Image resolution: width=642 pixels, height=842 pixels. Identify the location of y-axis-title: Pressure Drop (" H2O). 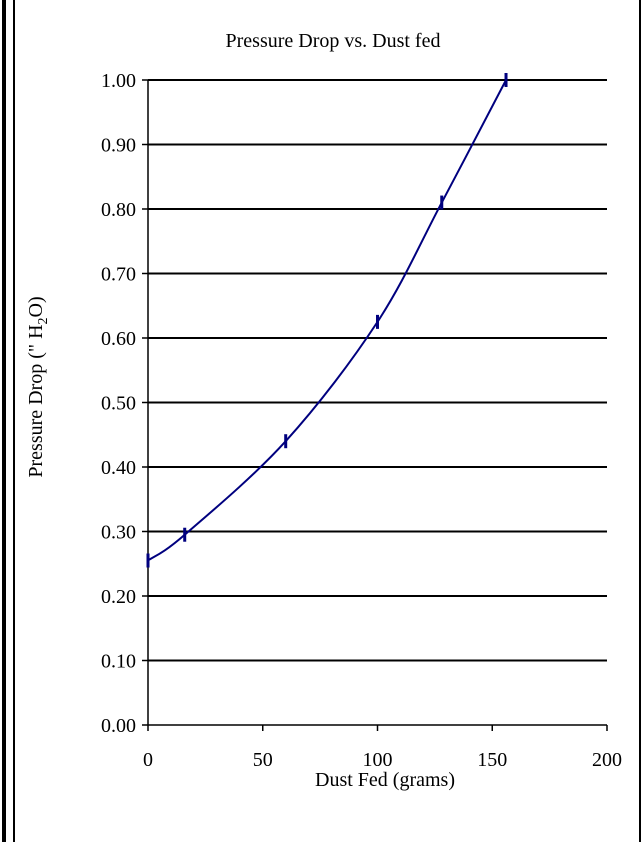
(38, 386).